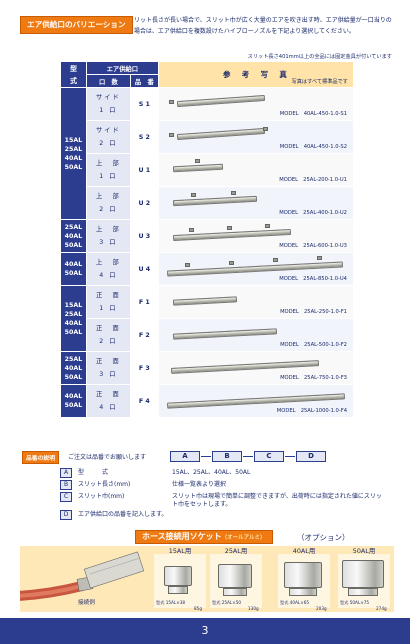 The height and width of the screenshot is (644, 410). Describe the element at coordinates (227, 602) in the screenshot. I see `socket-type: 型式 25AL×50` at that location.